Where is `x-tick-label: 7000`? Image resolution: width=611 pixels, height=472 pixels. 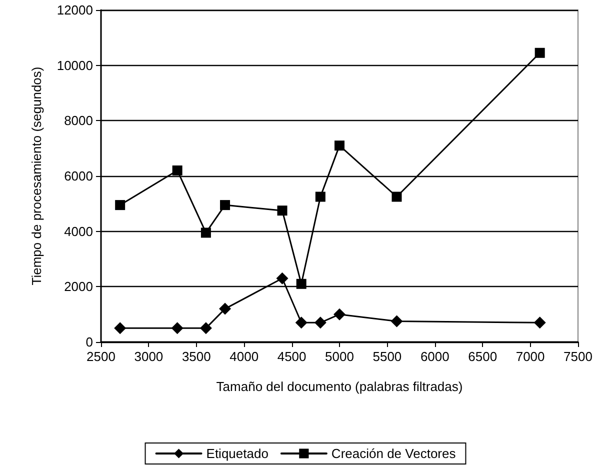
x-tick-label: 7000 is located at coordinates (530, 356).